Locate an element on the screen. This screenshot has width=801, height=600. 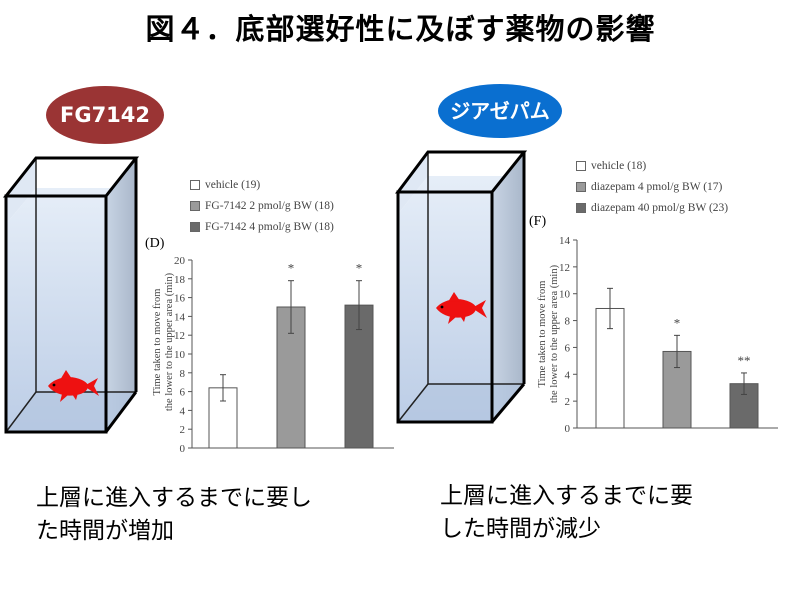
y-tick-label: 16 is located at coordinates (180, 299).